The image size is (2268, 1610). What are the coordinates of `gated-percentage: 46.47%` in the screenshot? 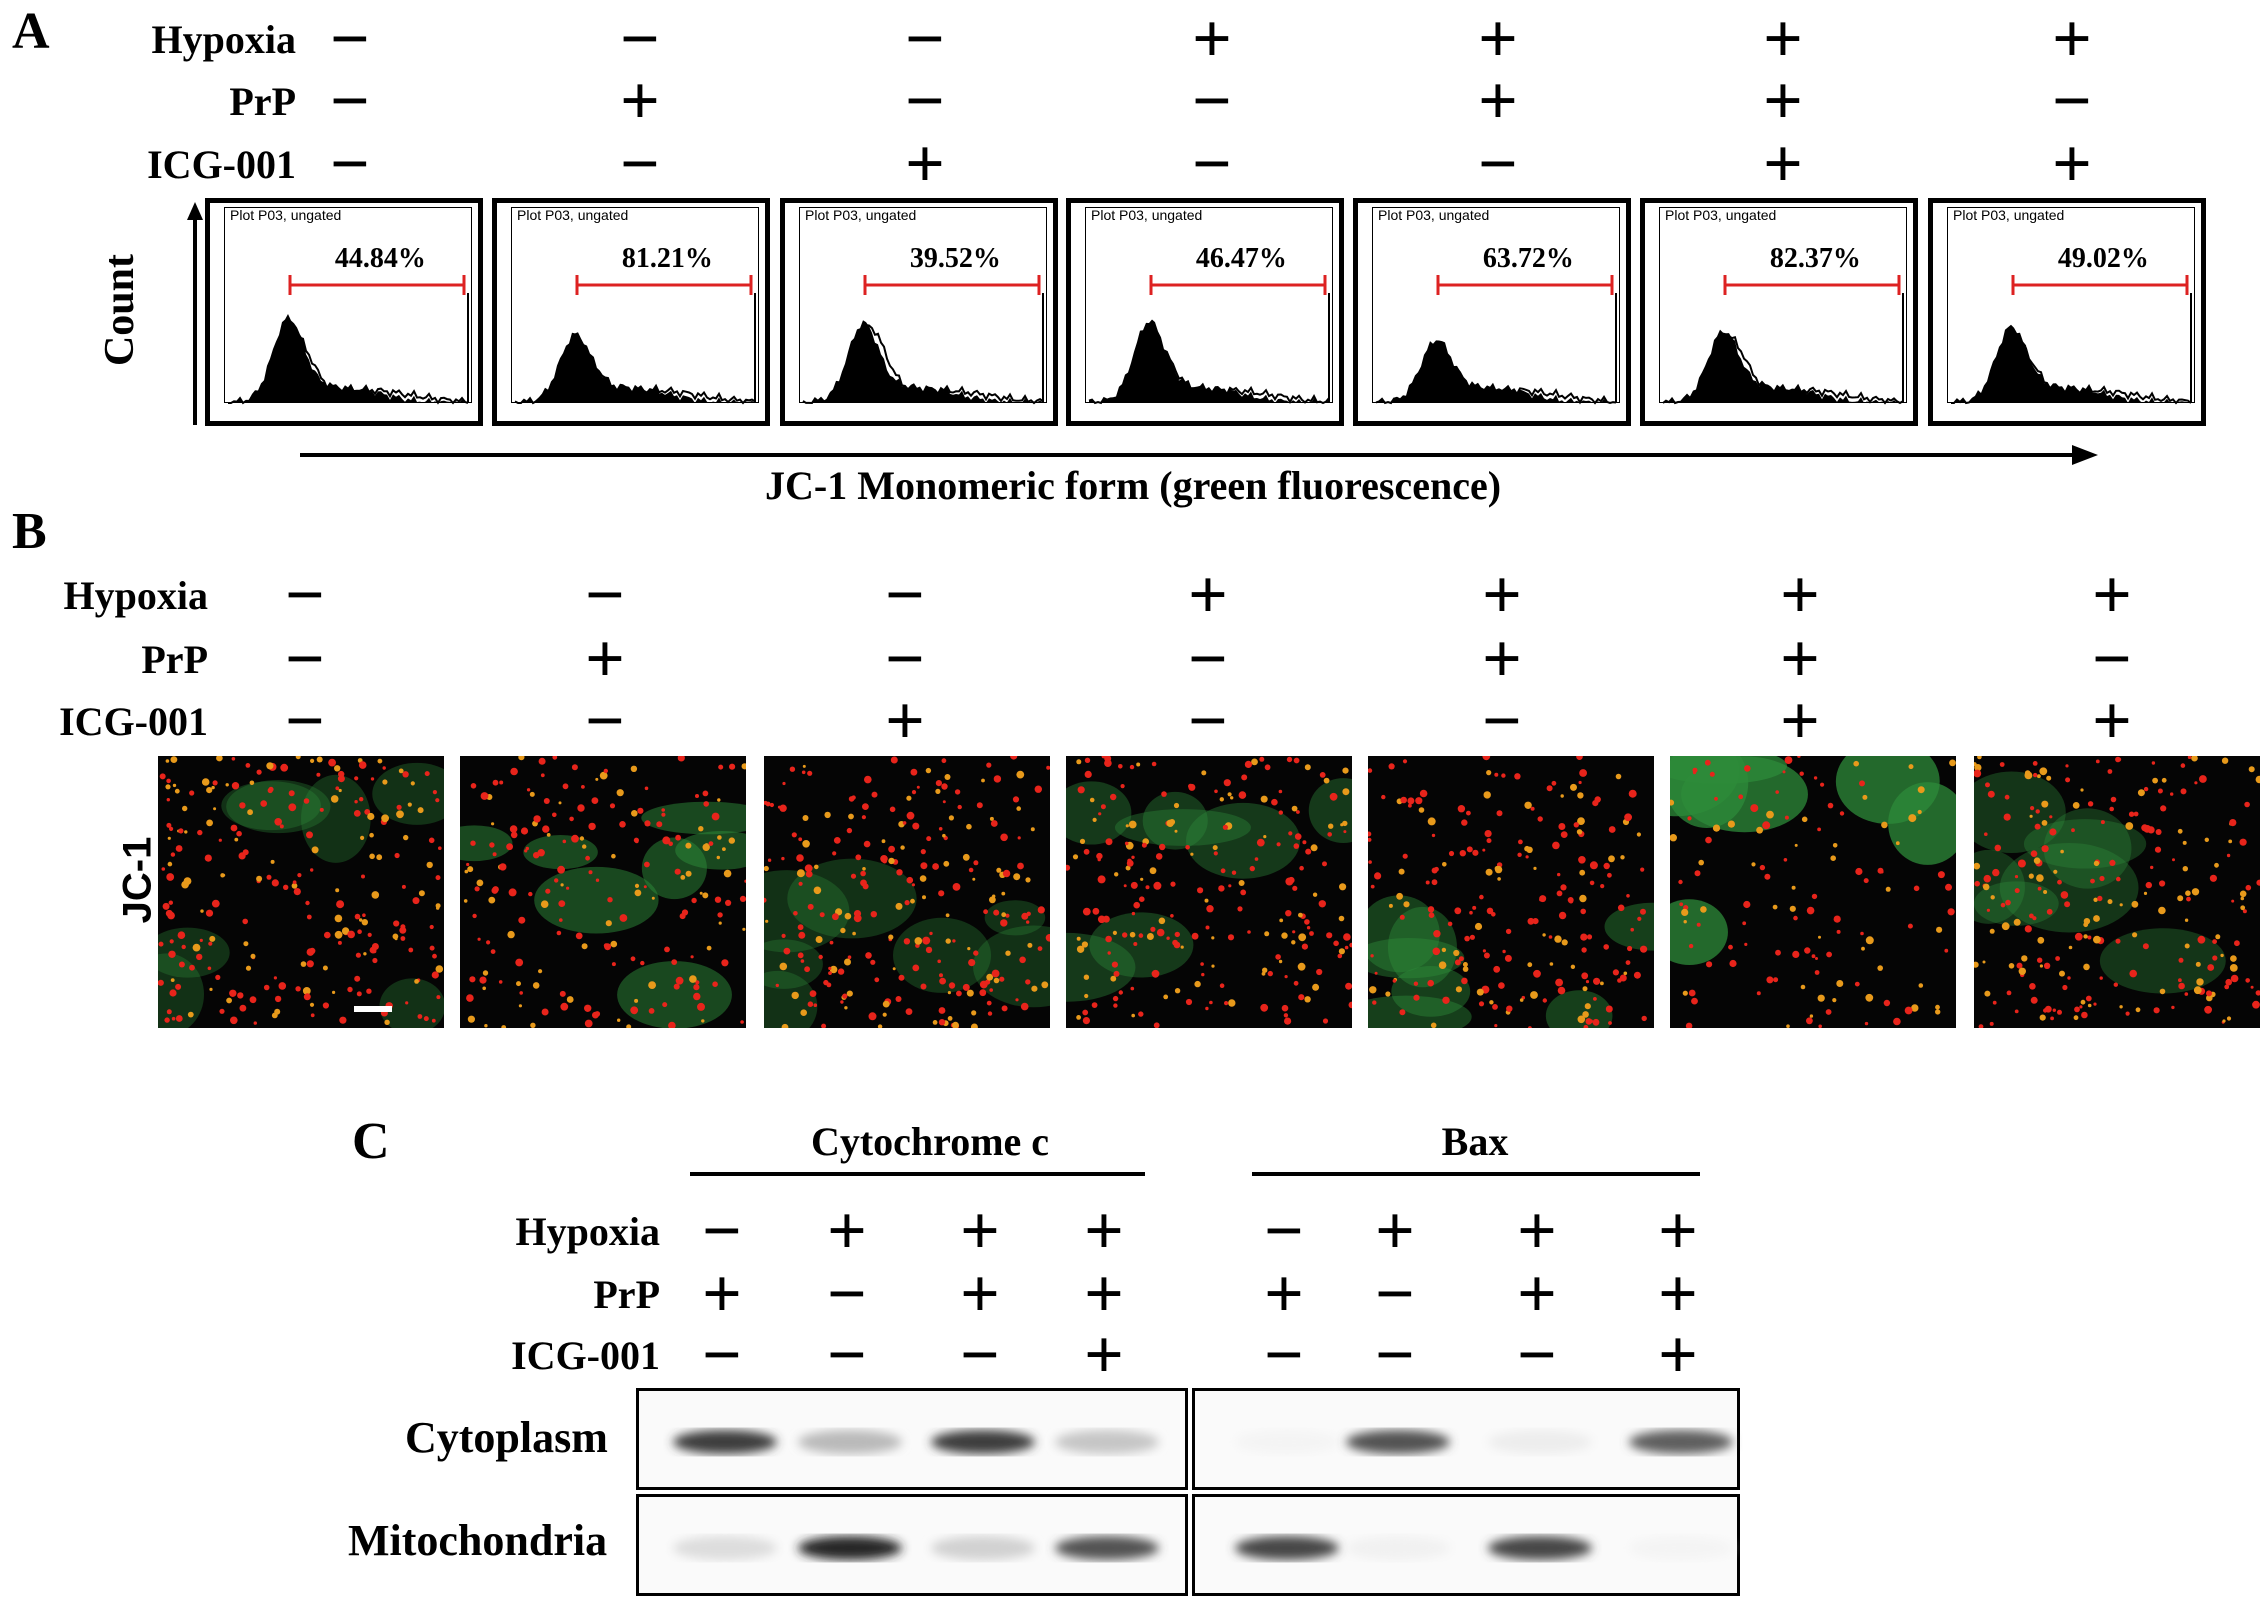 It's located at (1241, 258).